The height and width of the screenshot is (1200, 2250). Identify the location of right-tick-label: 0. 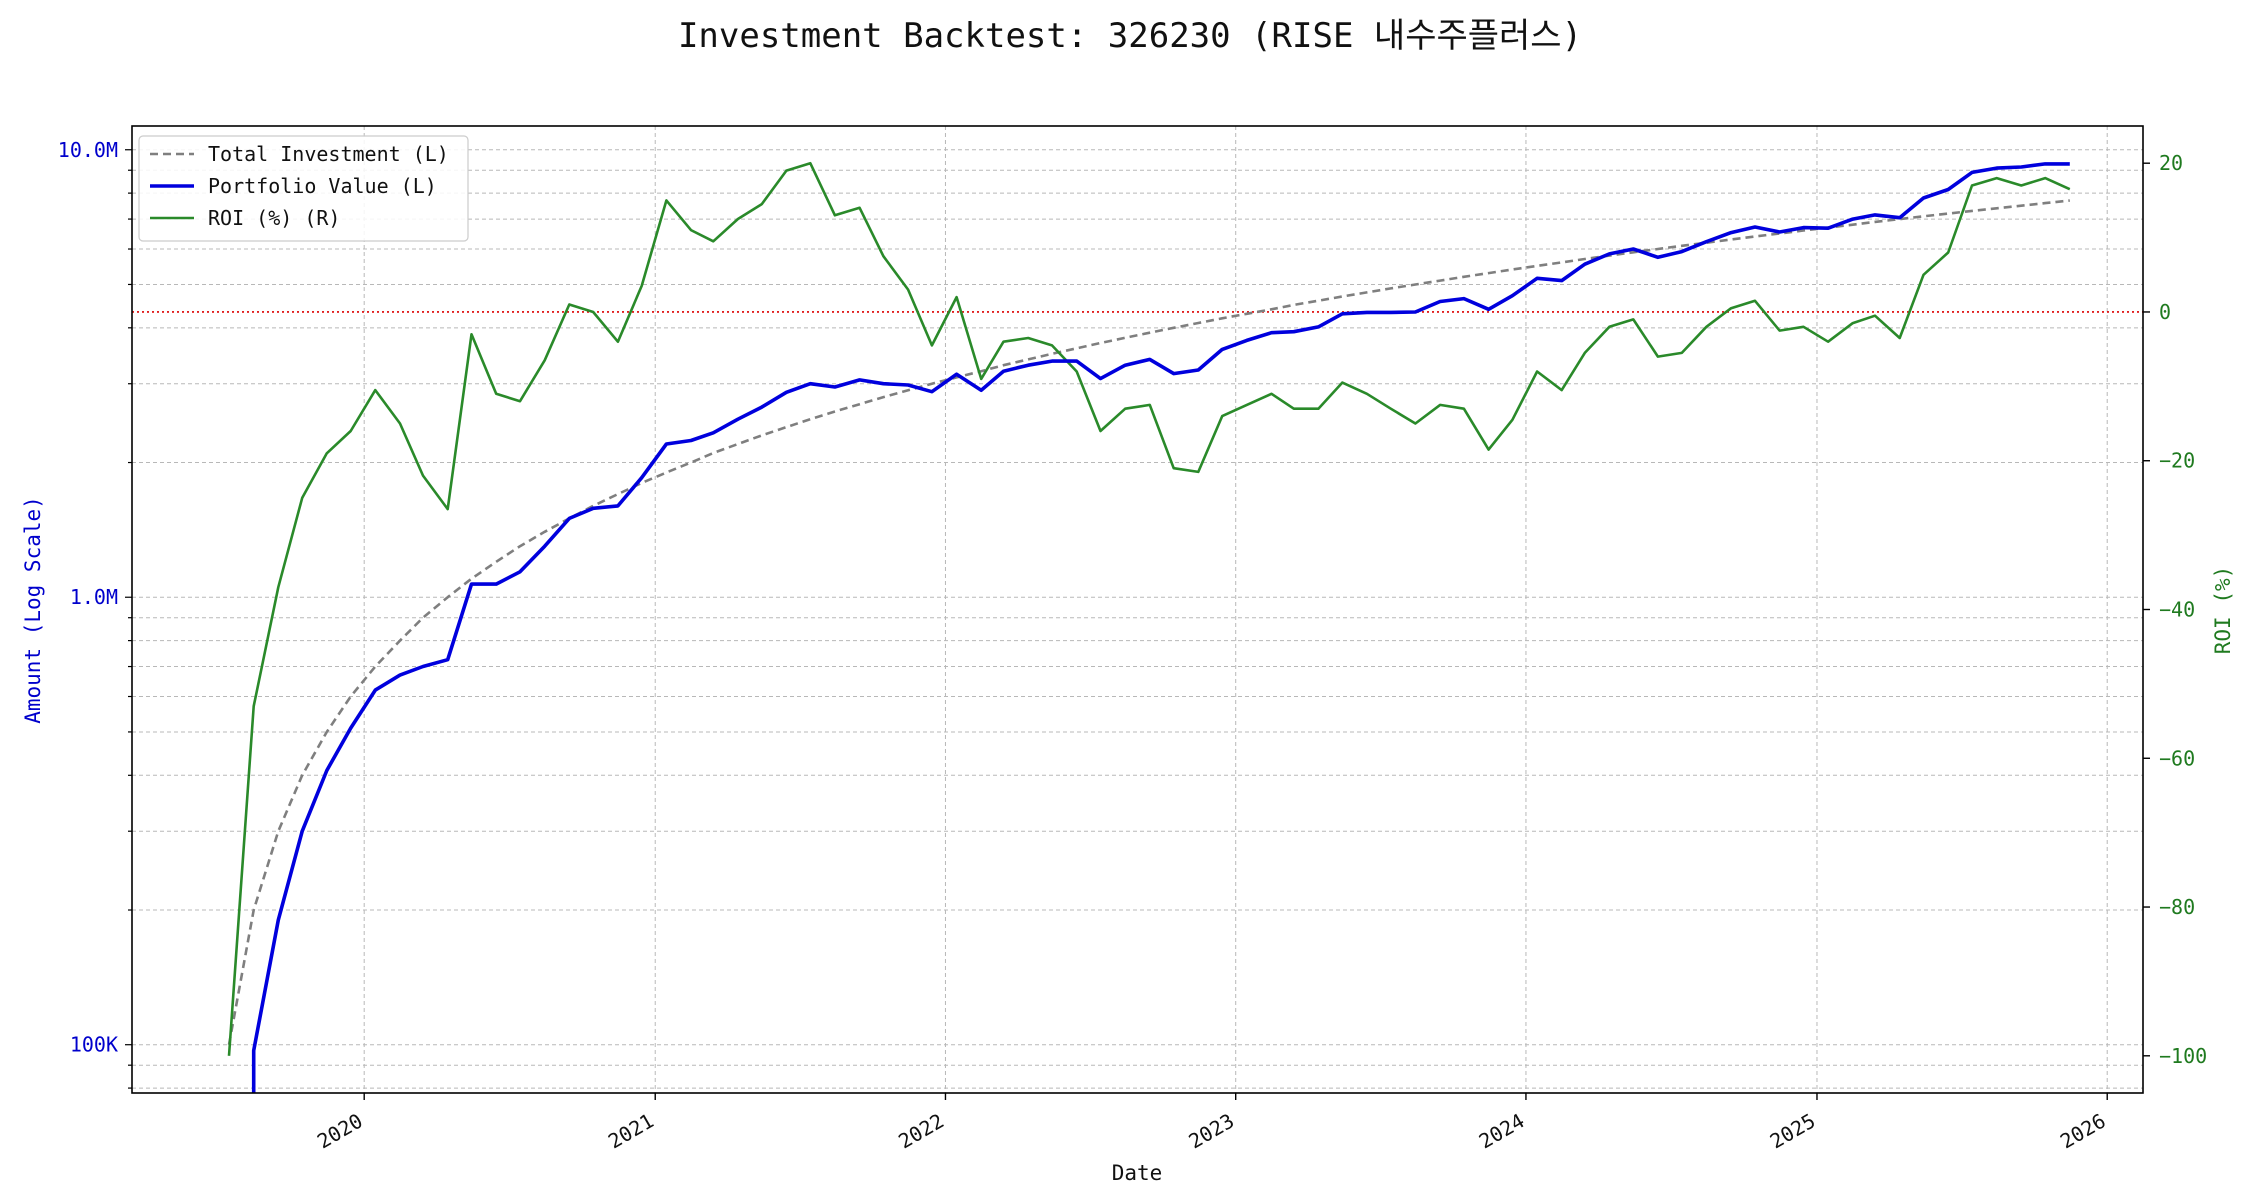
(2165, 312).